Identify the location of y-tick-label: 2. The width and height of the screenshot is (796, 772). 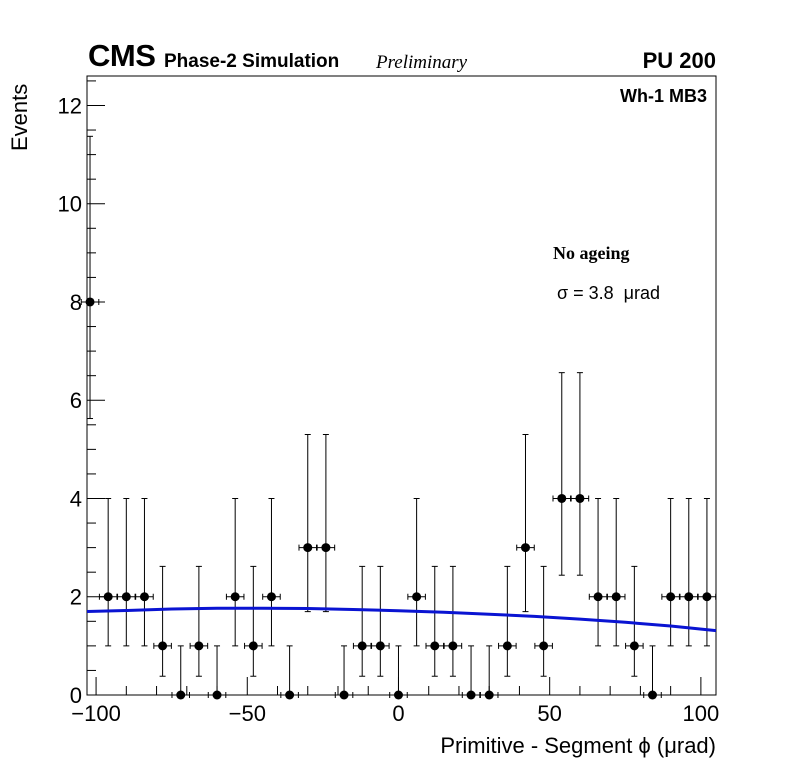
(76, 597).